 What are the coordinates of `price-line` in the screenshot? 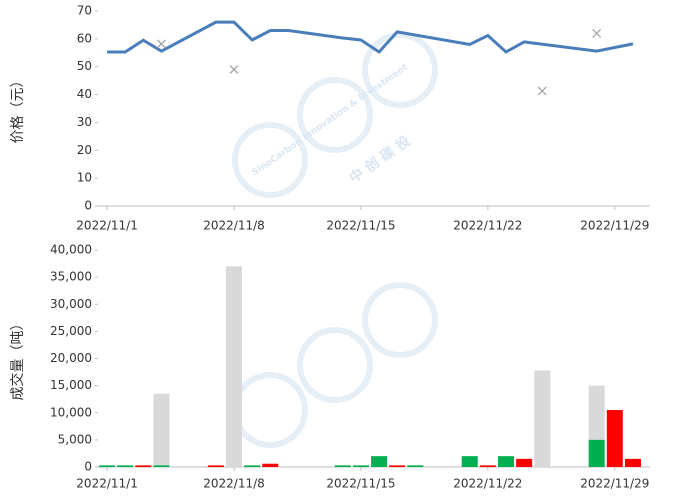 It's located at (370, 37).